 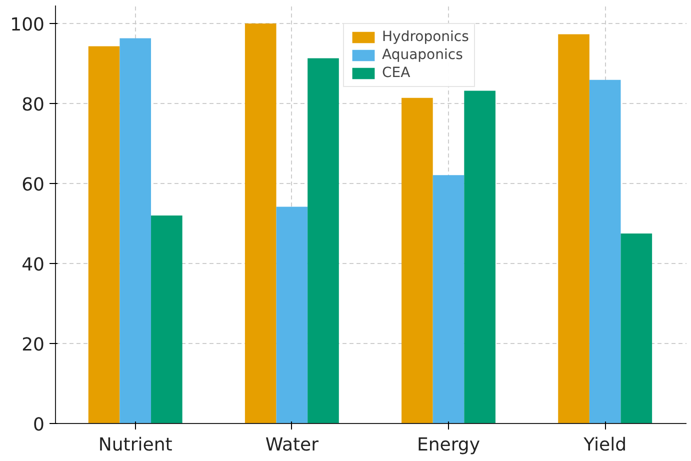 What do you see at coordinates (448, 445) in the screenshot?
I see `x-tick-label: Energy` at bounding box center [448, 445].